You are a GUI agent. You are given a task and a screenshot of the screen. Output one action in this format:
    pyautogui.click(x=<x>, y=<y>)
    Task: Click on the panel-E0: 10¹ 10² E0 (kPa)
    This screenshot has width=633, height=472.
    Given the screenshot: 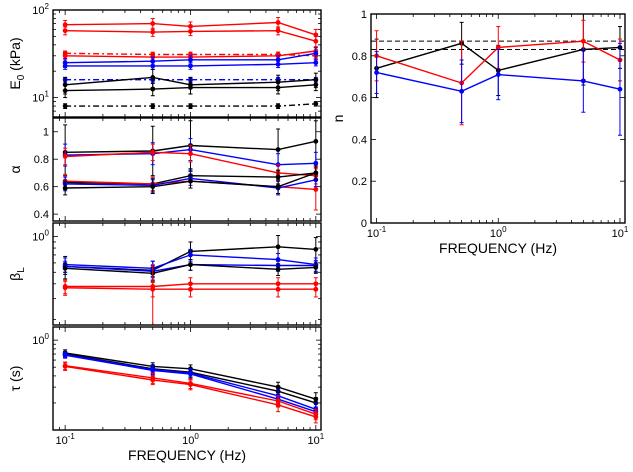 What is the action you would take?
    pyautogui.click(x=164, y=60)
    